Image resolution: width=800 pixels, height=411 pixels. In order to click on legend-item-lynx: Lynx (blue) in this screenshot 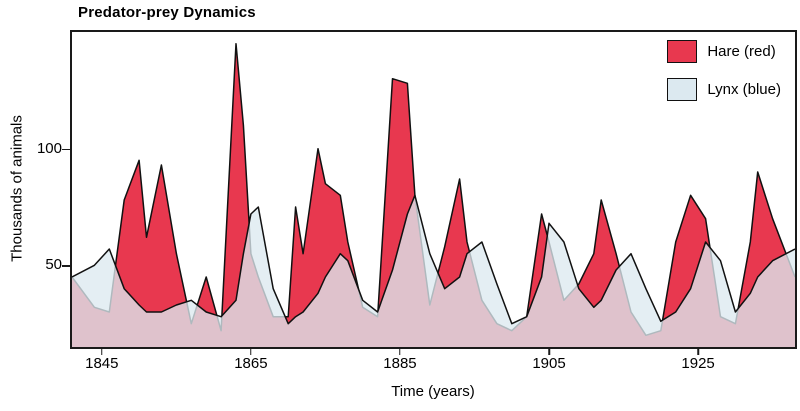, I will do `click(724, 89)`.